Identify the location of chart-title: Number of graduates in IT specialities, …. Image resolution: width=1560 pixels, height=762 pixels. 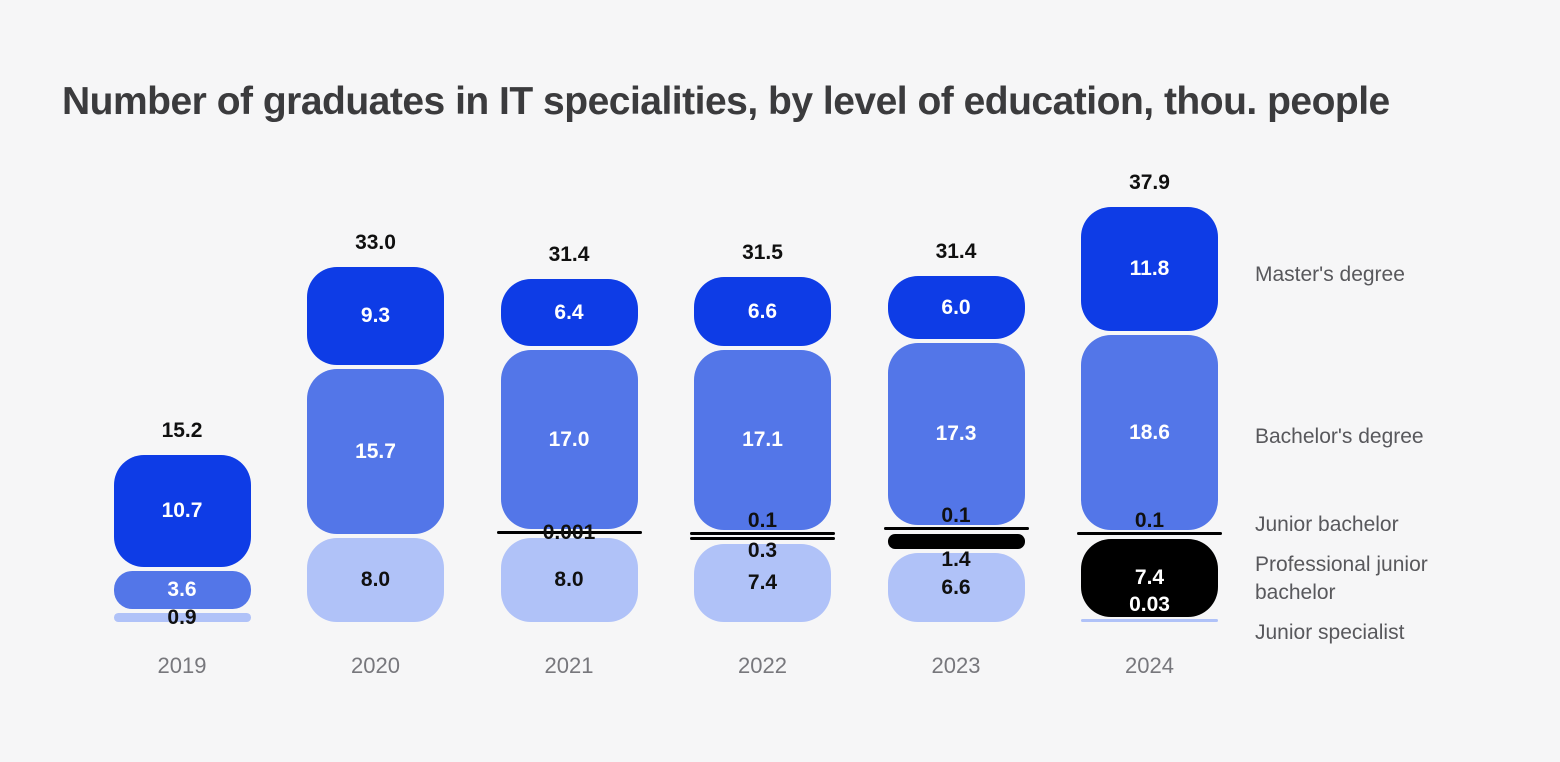
(726, 101).